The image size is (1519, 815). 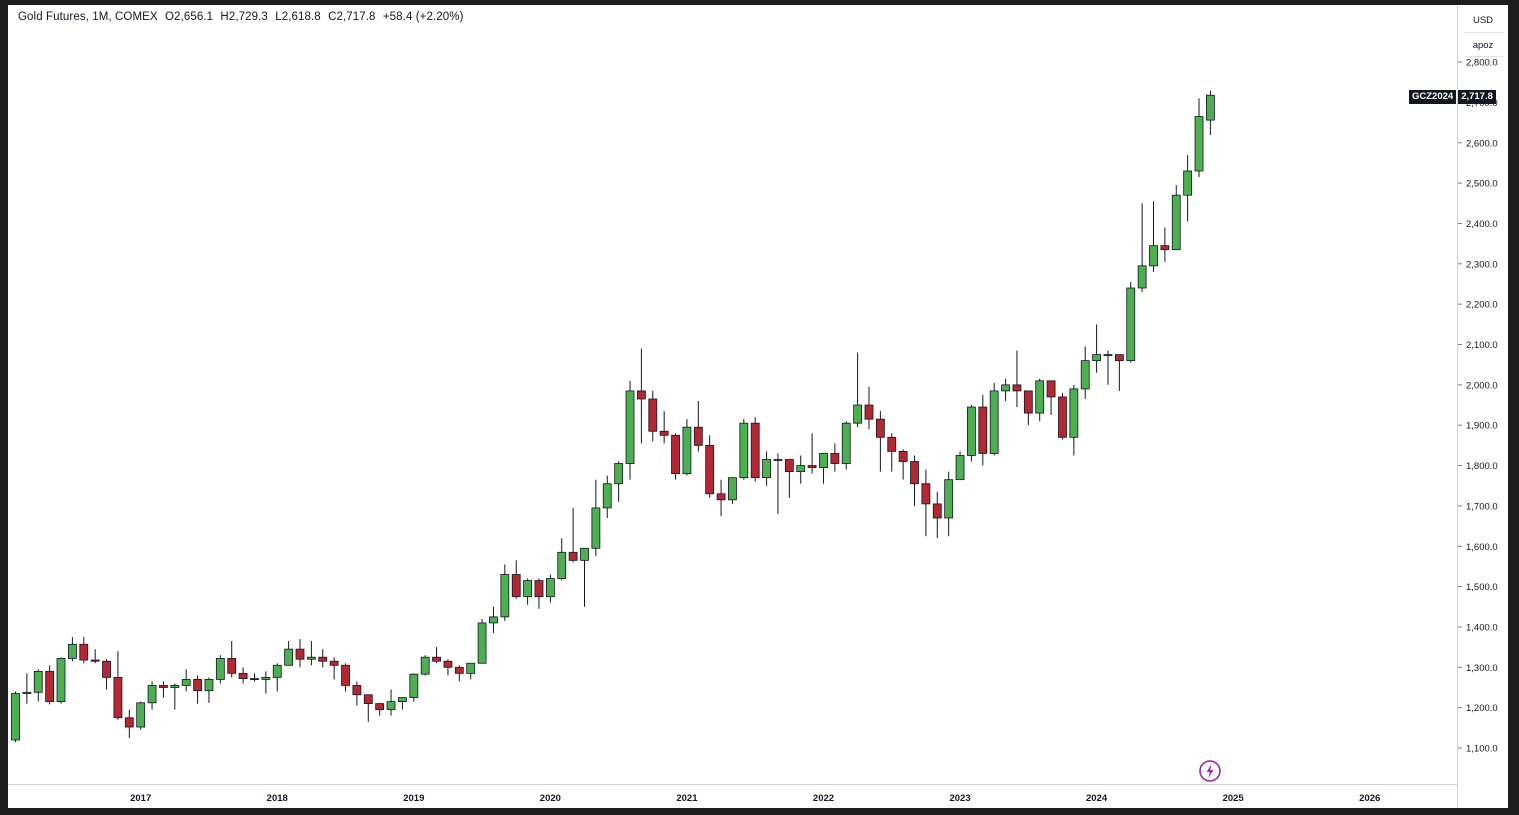 What do you see at coordinates (1482, 426) in the screenshot?
I see `price-tick-label: 1,900.0` at bounding box center [1482, 426].